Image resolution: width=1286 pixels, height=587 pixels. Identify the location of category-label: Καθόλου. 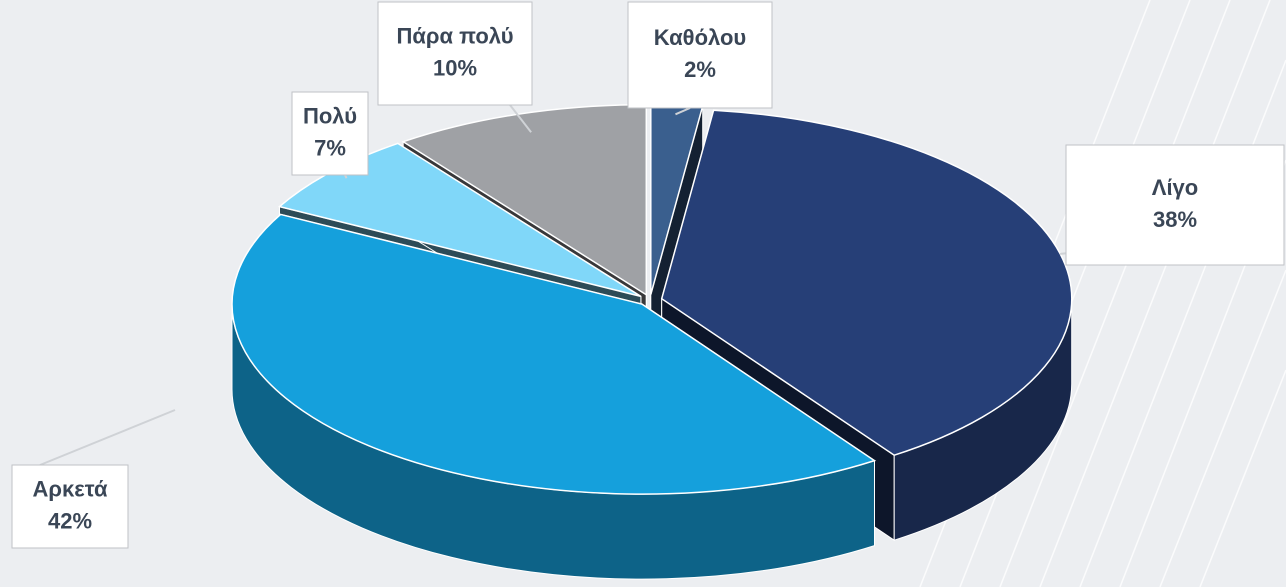
(700, 37).